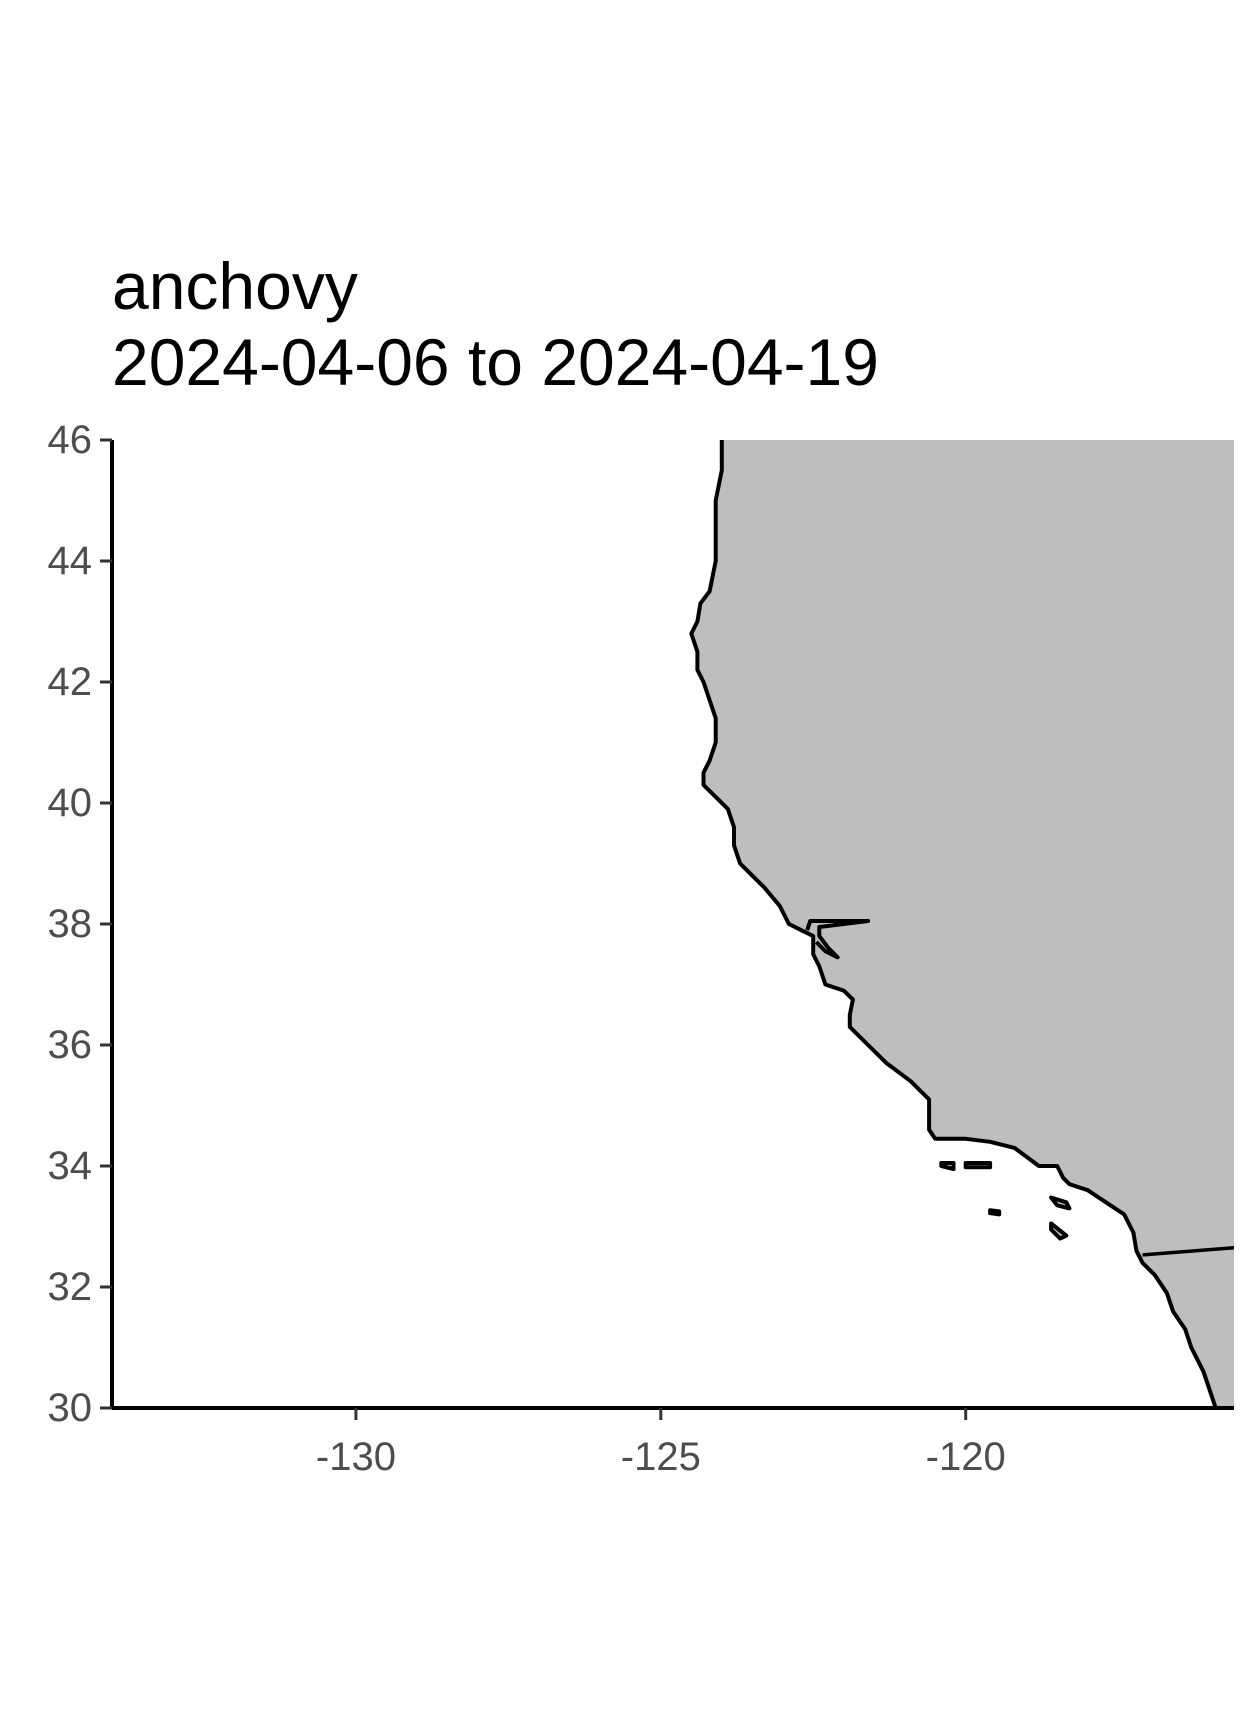 The height and width of the screenshot is (1732, 1259). I want to click on y-tick-label: 38, so click(70, 924).